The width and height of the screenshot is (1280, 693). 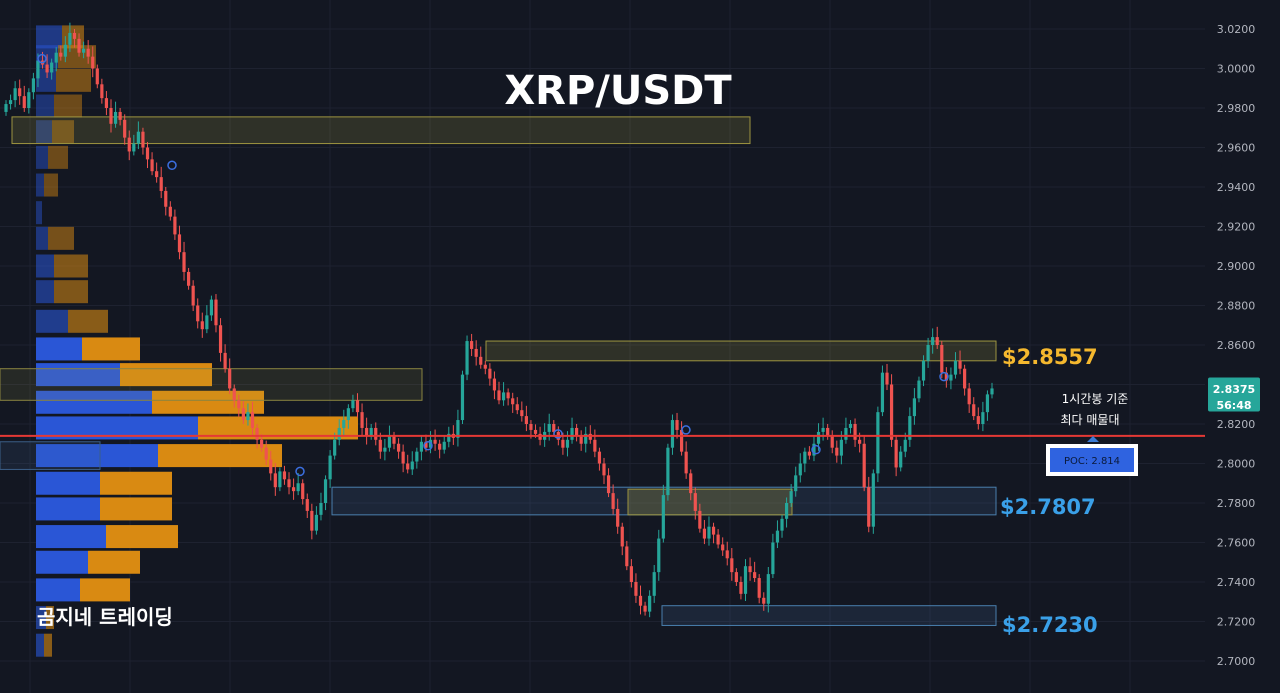 What do you see at coordinates (686, 430) in the screenshot?
I see `signal-marker-icon` at bounding box center [686, 430].